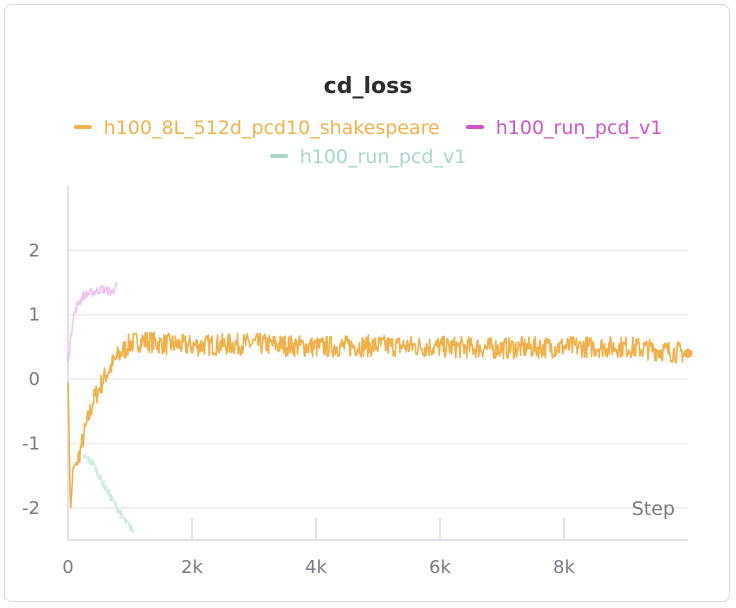 This screenshot has width=736, height=608. What do you see at coordinates (31, 443) in the screenshot?
I see `y-tick-label: -1` at bounding box center [31, 443].